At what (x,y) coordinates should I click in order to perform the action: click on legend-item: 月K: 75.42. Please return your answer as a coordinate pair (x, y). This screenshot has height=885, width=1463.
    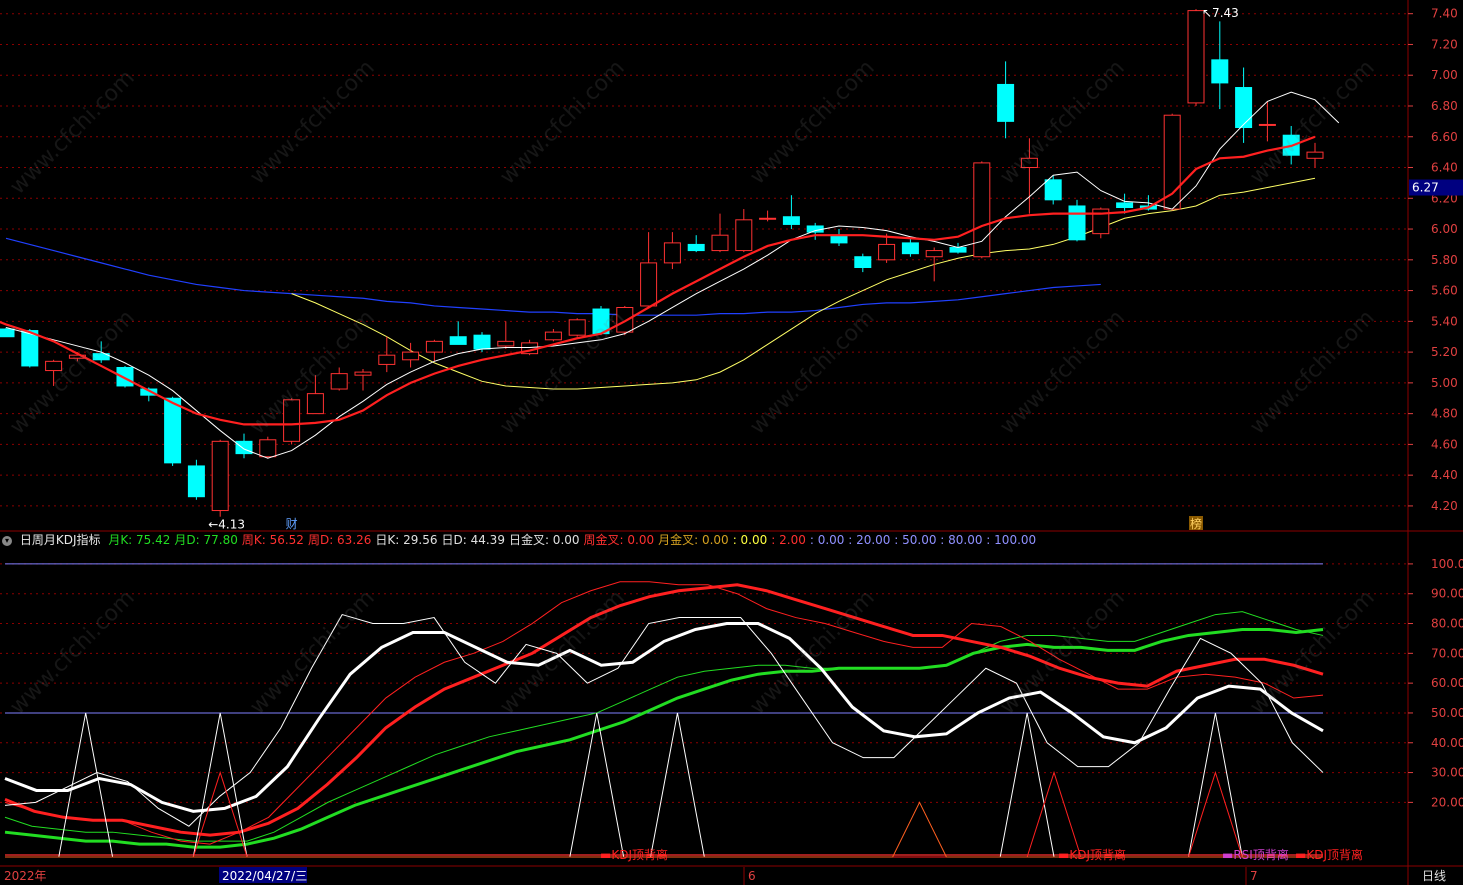
    Looking at the image, I should click on (139, 540).